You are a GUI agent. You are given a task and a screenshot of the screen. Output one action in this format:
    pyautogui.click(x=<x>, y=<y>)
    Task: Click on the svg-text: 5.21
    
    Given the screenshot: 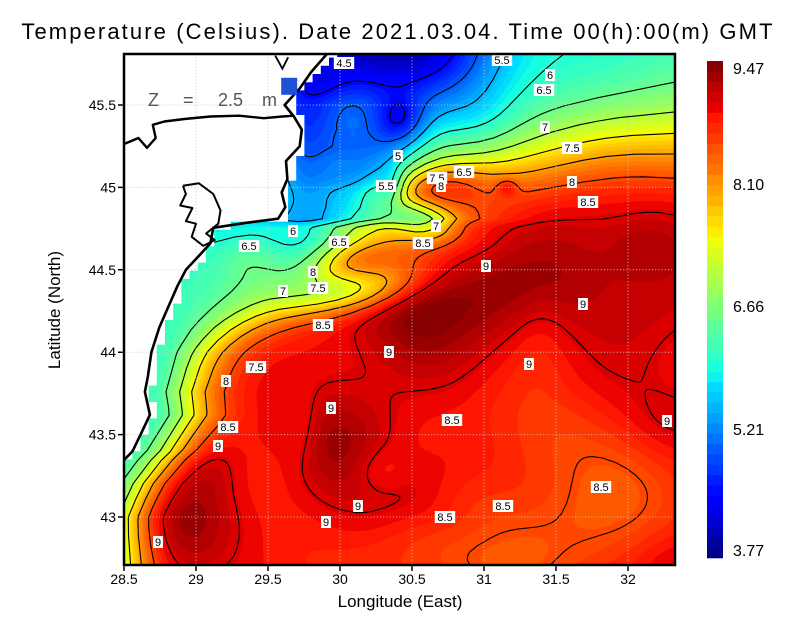 What is the action you would take?
    pyautogui.click(x=748, y=430)
    